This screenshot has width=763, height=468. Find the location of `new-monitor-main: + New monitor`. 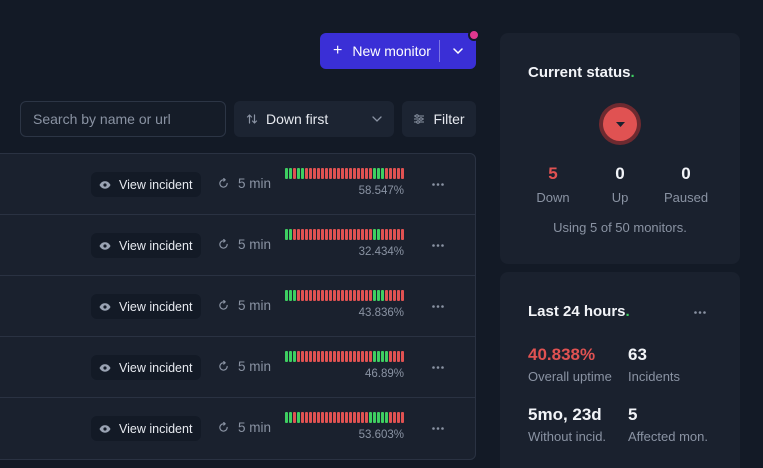

new-monitor-main: + New monitor is located at coordinates (379, 51).